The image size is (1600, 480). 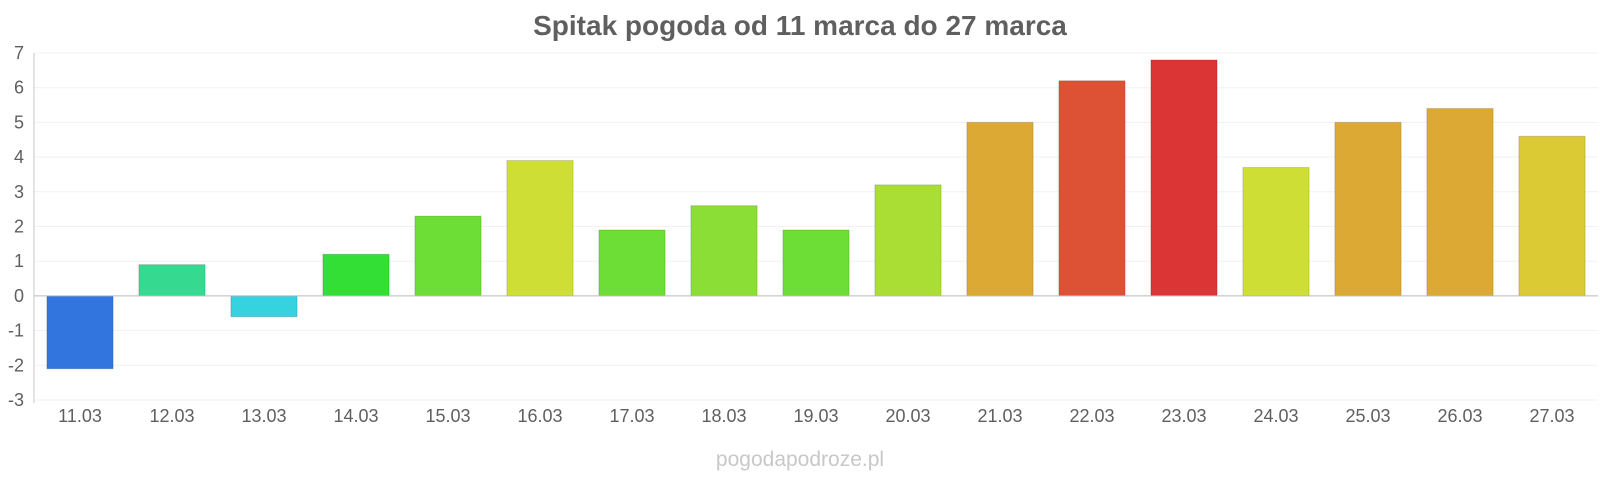 What do you see at coordinates (16, 400) in the screenshot?
I see `y-tick-label: -3` at bounding box center [16, 400].